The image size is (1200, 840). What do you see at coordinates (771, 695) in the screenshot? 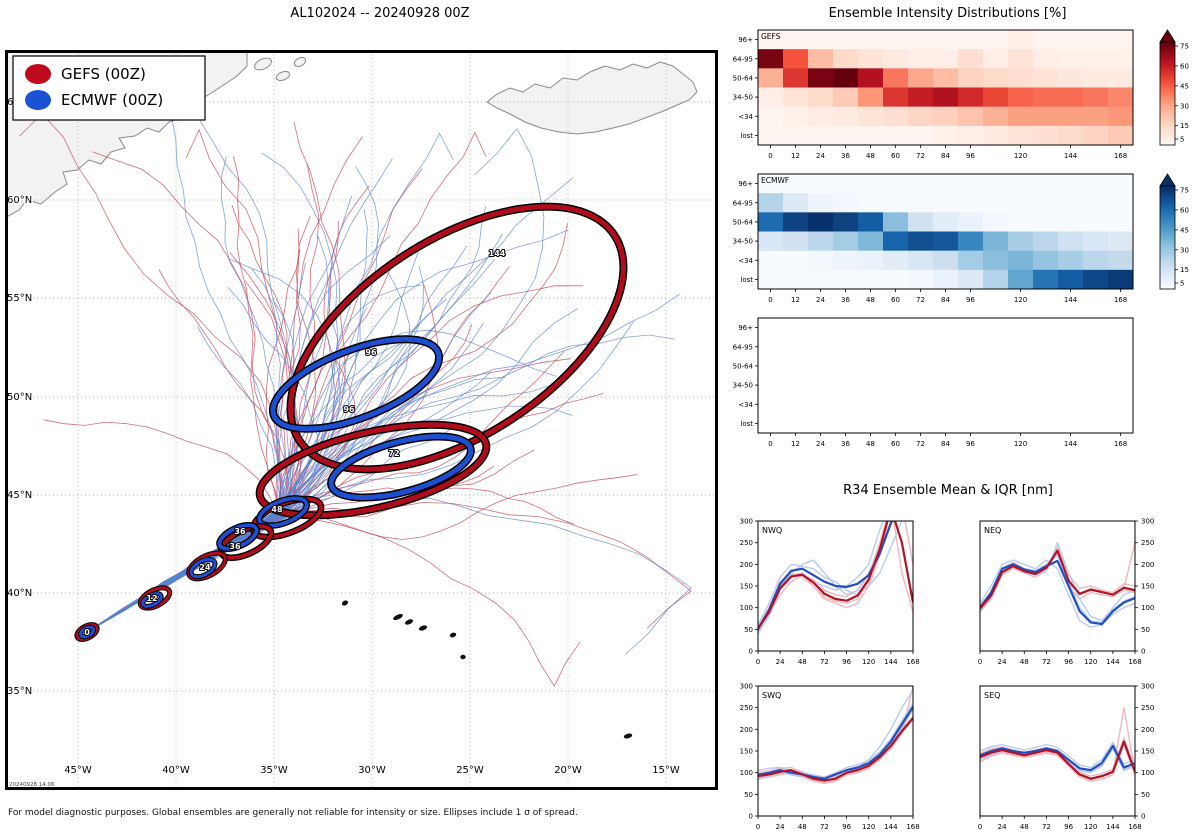
I see `svg-text: SWQ` at bounding box center [771, 695].